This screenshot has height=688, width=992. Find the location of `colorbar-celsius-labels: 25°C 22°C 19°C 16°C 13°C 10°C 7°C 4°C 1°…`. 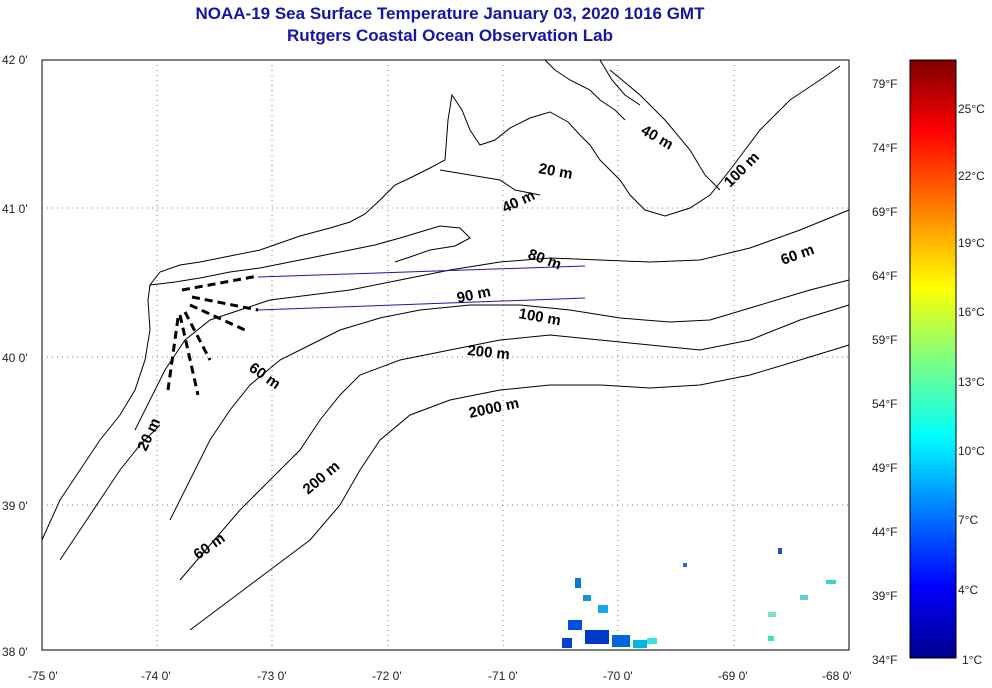

colorbar-celsius-labels: 25°C 22°C 19°C 16°C 13°C 10°C 7°C 4°C 1°… is located at coordinates (971, 384).